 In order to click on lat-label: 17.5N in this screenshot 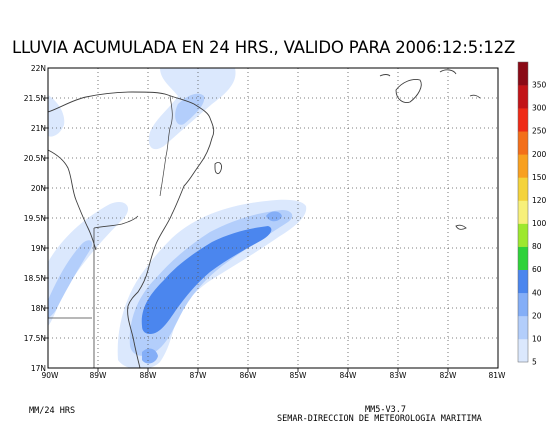, I will do `click(35, 338)`.